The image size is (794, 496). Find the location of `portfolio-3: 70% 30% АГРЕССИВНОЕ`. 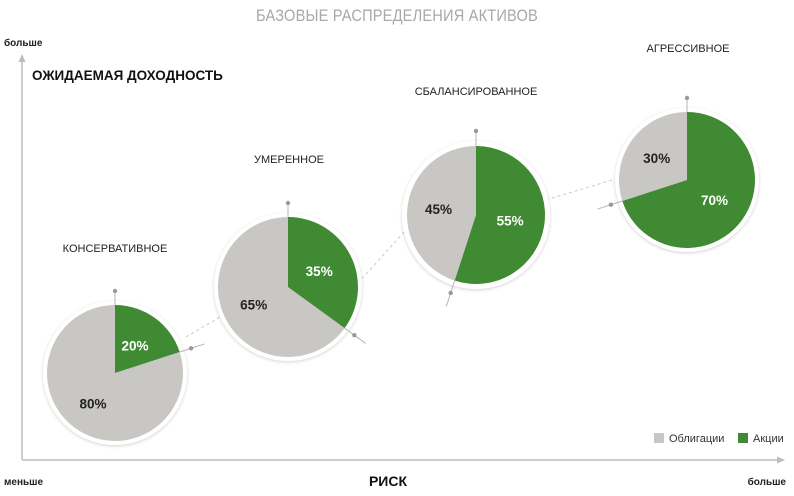

portfolio-3: 70% 30% АГРЕССИВНОЕ is located at coordinates (678, 147).